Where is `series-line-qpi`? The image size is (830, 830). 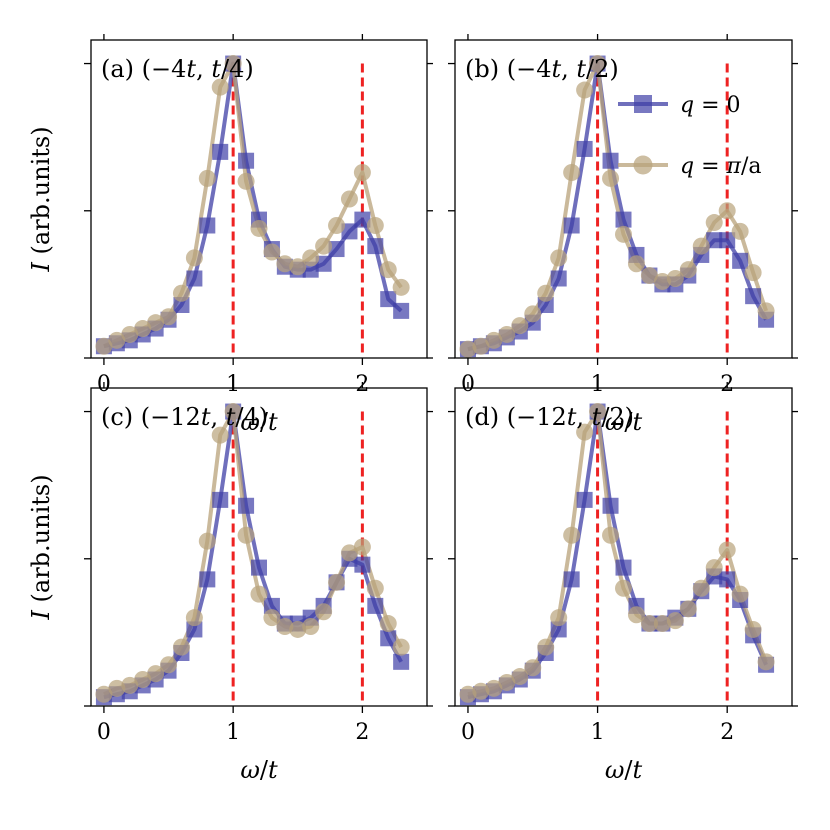 series-line-qpi is located at coordinates (253, 205).